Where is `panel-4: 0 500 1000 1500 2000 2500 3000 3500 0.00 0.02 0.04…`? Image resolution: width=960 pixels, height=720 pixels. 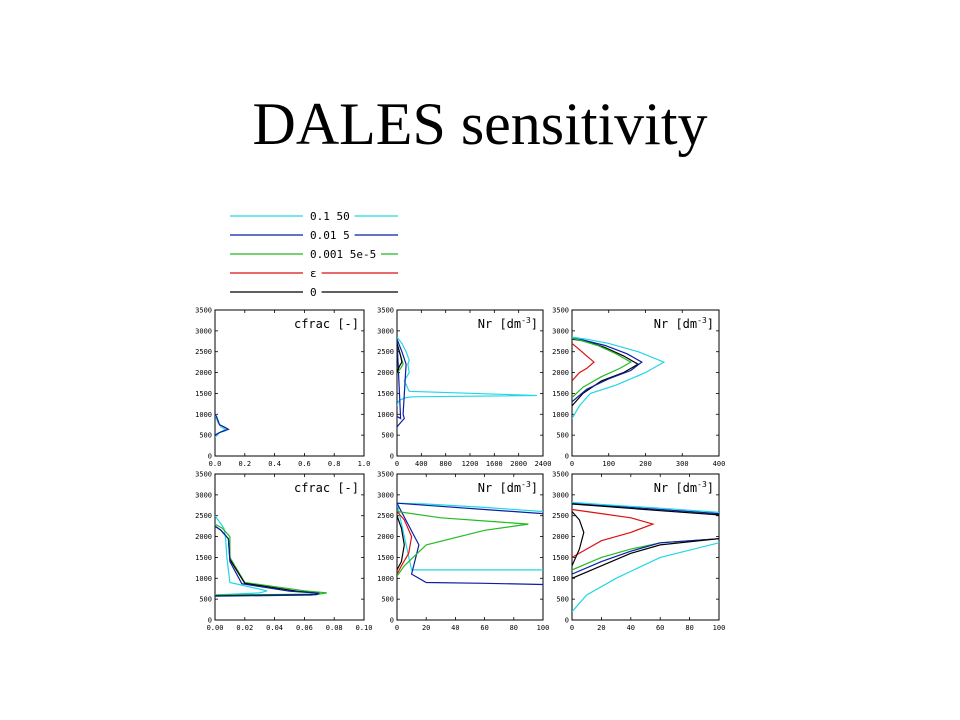
panel-4: 0 500 1000 1500 2000 2500 3000 3500 0.00 0.02 0.04… is located at coordinates (283, 552).